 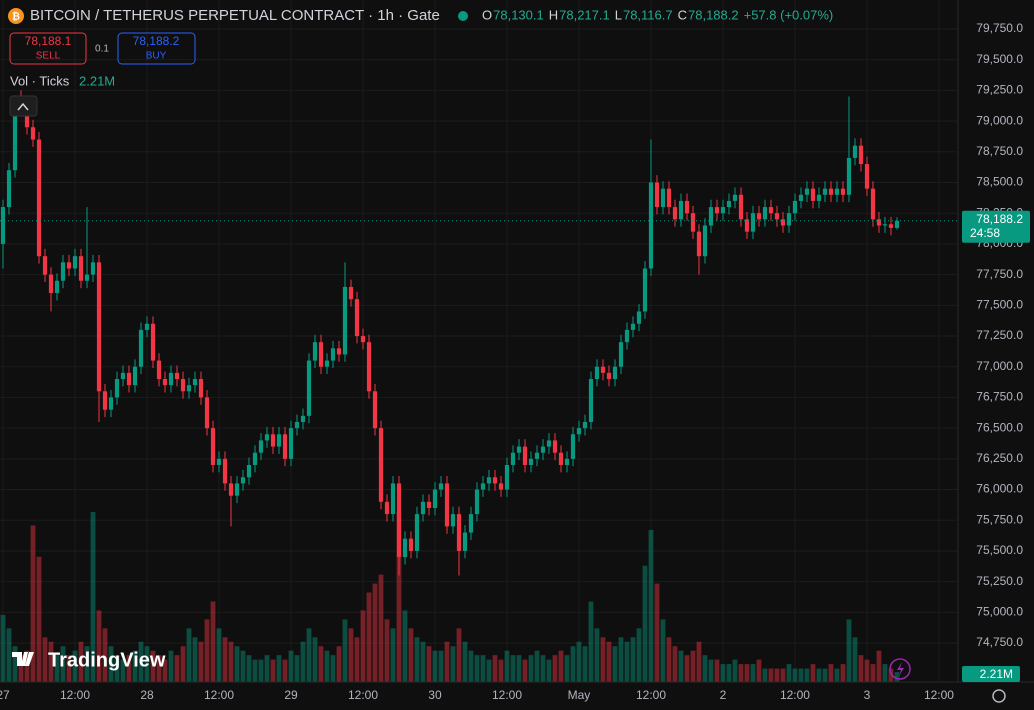 I want to click on buy-button, so click(x=156, y=48).